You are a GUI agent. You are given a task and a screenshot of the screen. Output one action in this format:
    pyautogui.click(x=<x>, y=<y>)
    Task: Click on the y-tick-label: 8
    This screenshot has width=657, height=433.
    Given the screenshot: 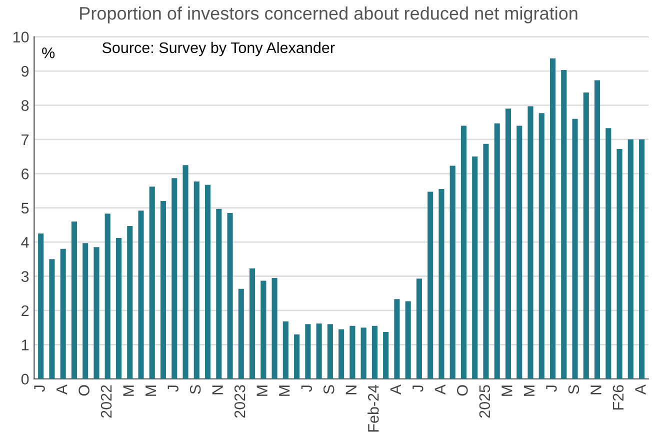 What is the action you would take?
    pyautogui.click(x=25, y=105)
    